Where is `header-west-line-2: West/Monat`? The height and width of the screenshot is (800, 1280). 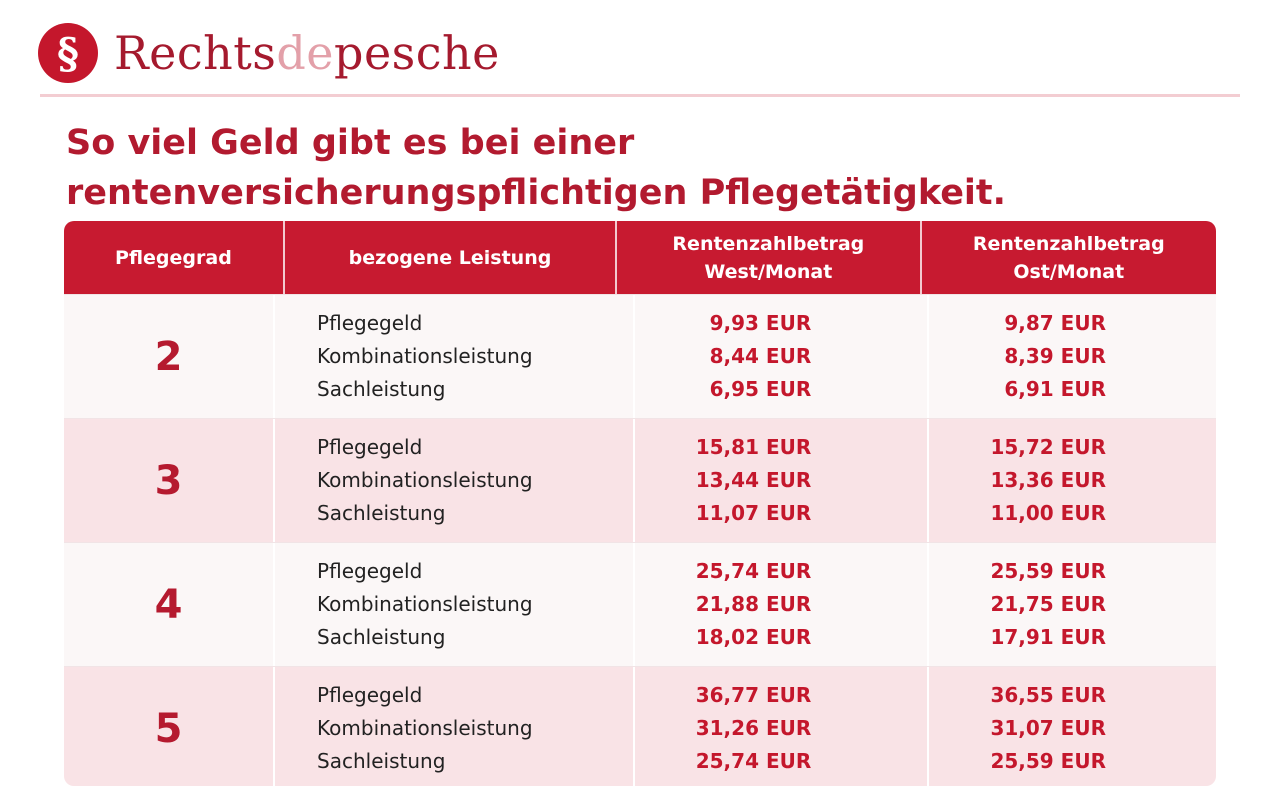
header-west-line-2: West/Monat is located at coordinates (768, 271).